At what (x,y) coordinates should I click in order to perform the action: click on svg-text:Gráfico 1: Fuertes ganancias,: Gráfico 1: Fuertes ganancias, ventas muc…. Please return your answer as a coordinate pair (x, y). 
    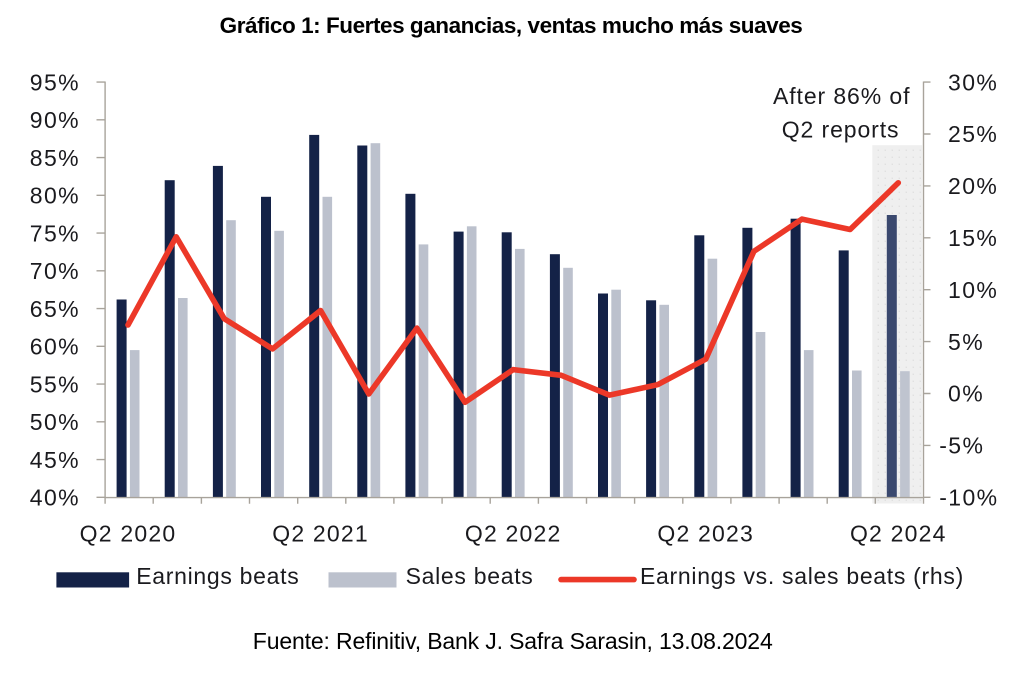
    Looking at the image, I should click on (511, 25).